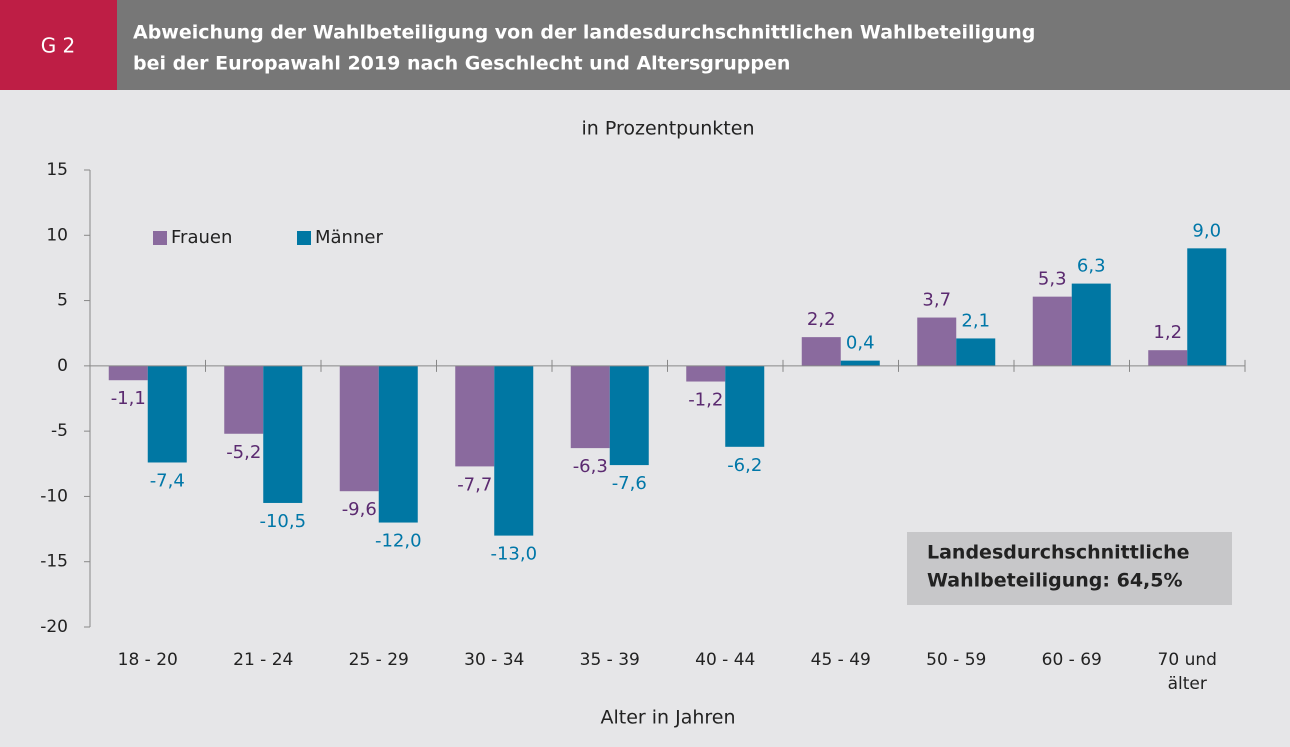 Image resolution: width=1290 pixels, height=747 pixels. Describe the element at coordinates (1206, 230) in the screenshot. I see `data-label: 9,0` at that location.